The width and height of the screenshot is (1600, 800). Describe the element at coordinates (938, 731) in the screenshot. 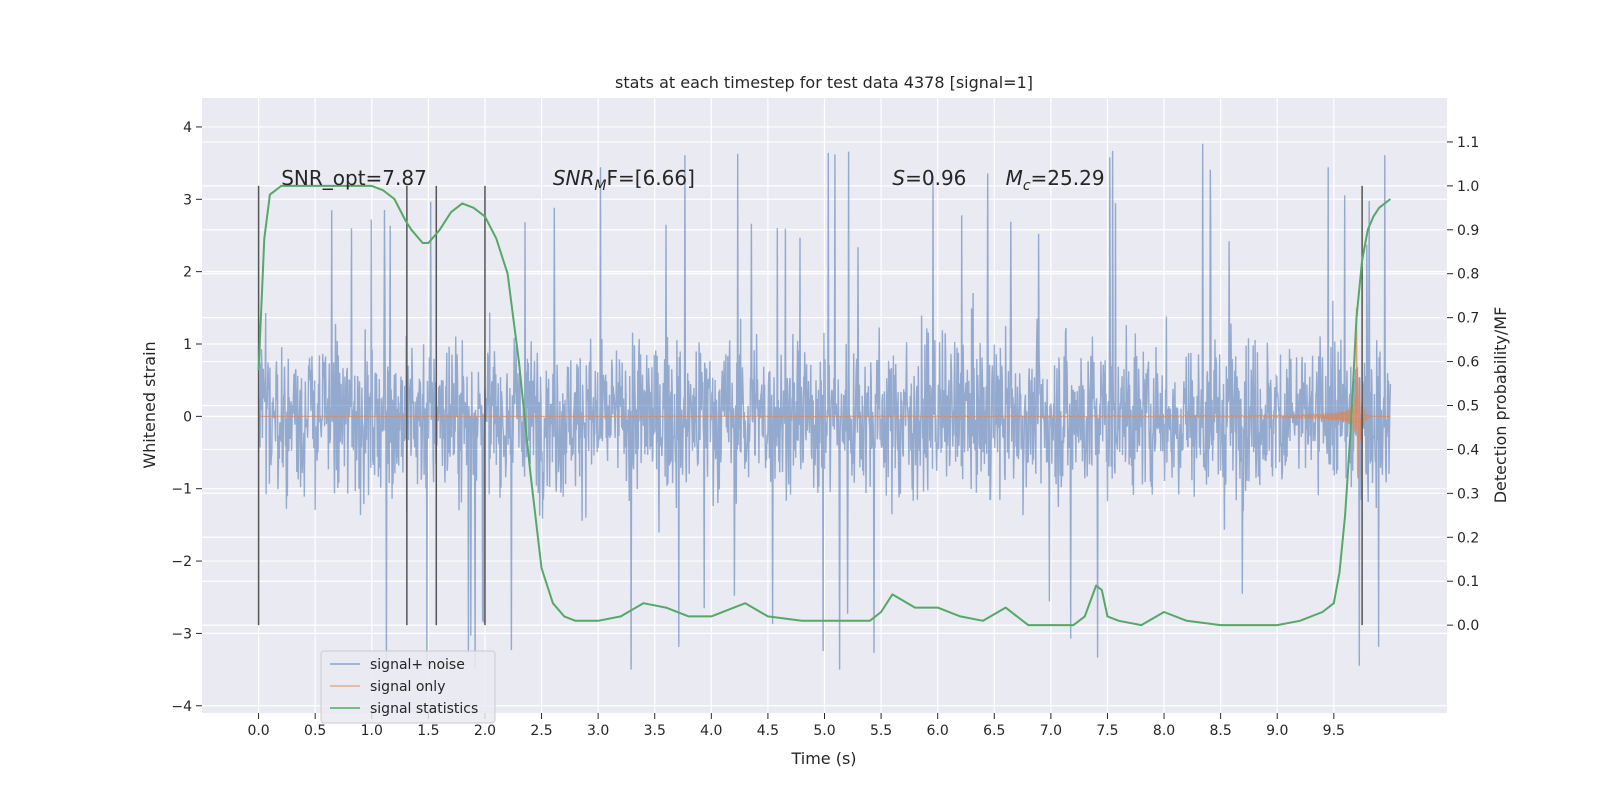

I see `x-tick-label: 6.0` at that location.